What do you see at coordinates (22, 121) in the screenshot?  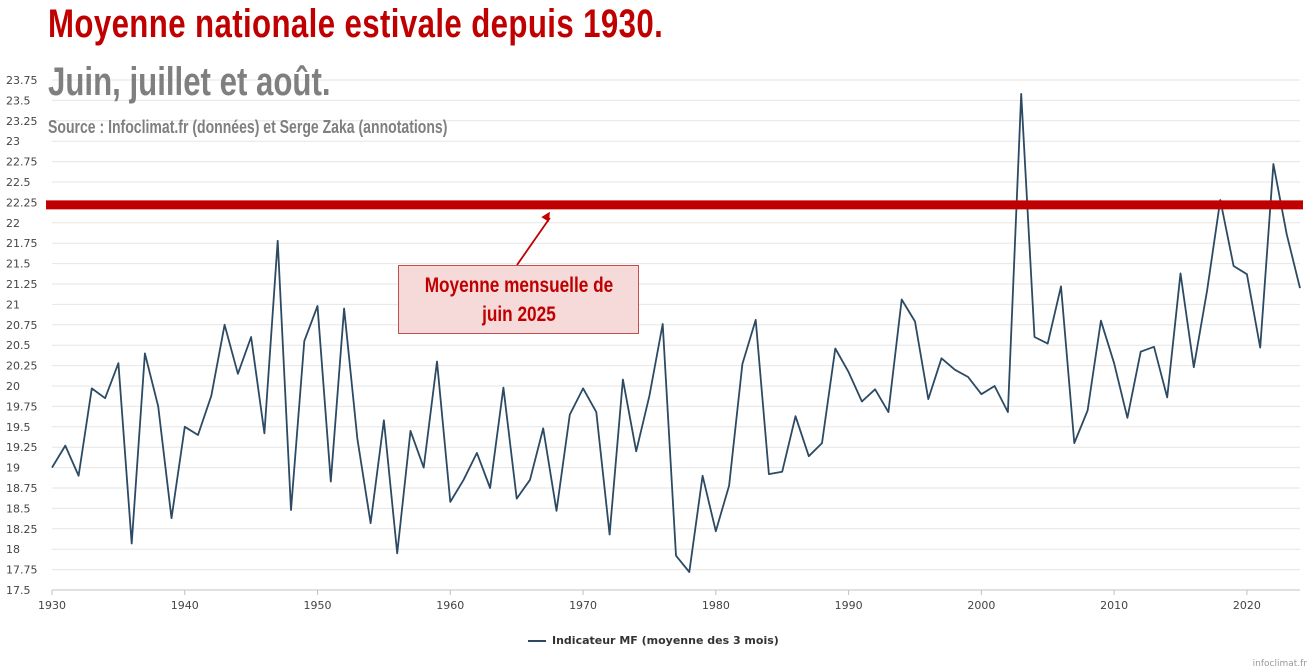 I see `y-tick-label: 23.25` at bounding box center [22, 121].